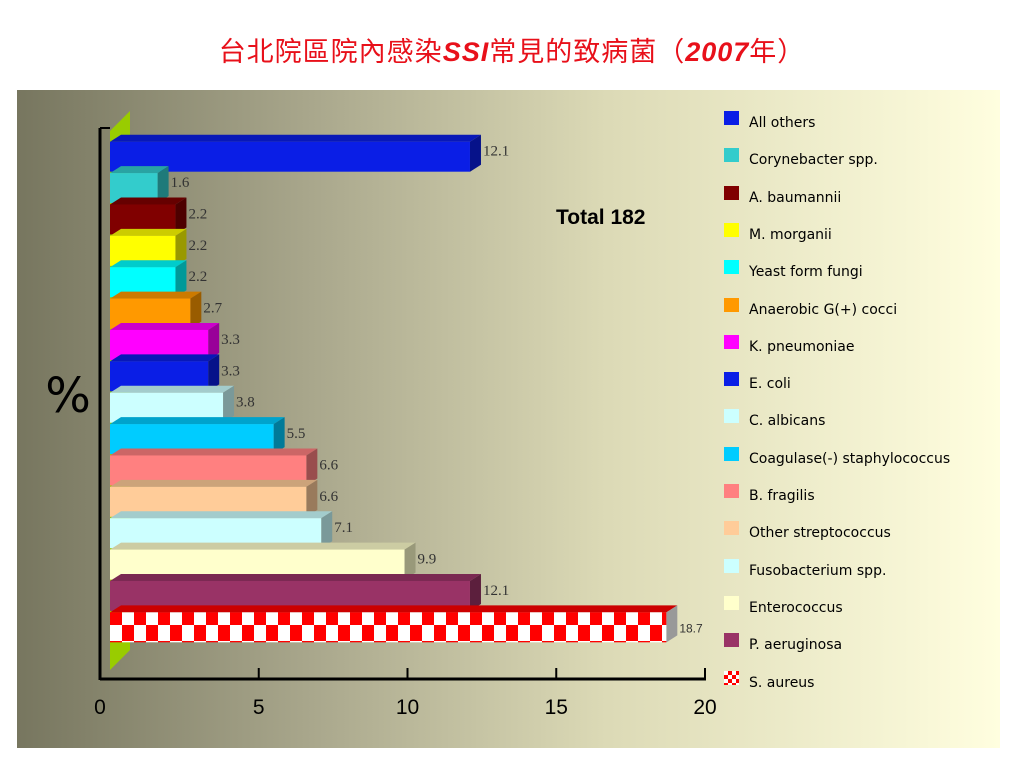  Describe the element at coordinates (782, 496) in the screenshot. I see `legend-label: B. fragilis` at that location.